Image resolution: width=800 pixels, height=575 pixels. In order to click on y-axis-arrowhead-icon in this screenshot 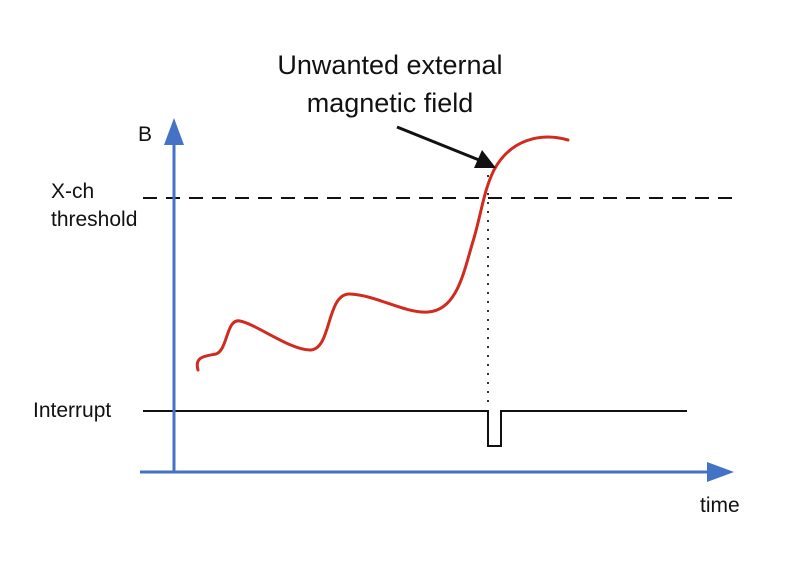, I will do `click(174, 131)`.